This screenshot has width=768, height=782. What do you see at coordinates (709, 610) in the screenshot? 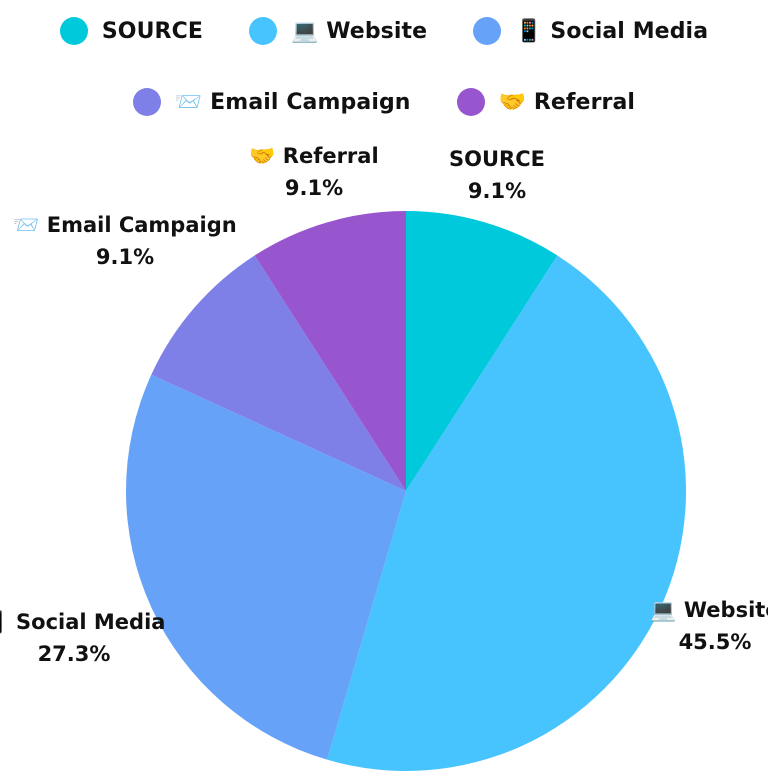
I see `slice-label-website: 💻 Website` at bounding box center [709, 610].